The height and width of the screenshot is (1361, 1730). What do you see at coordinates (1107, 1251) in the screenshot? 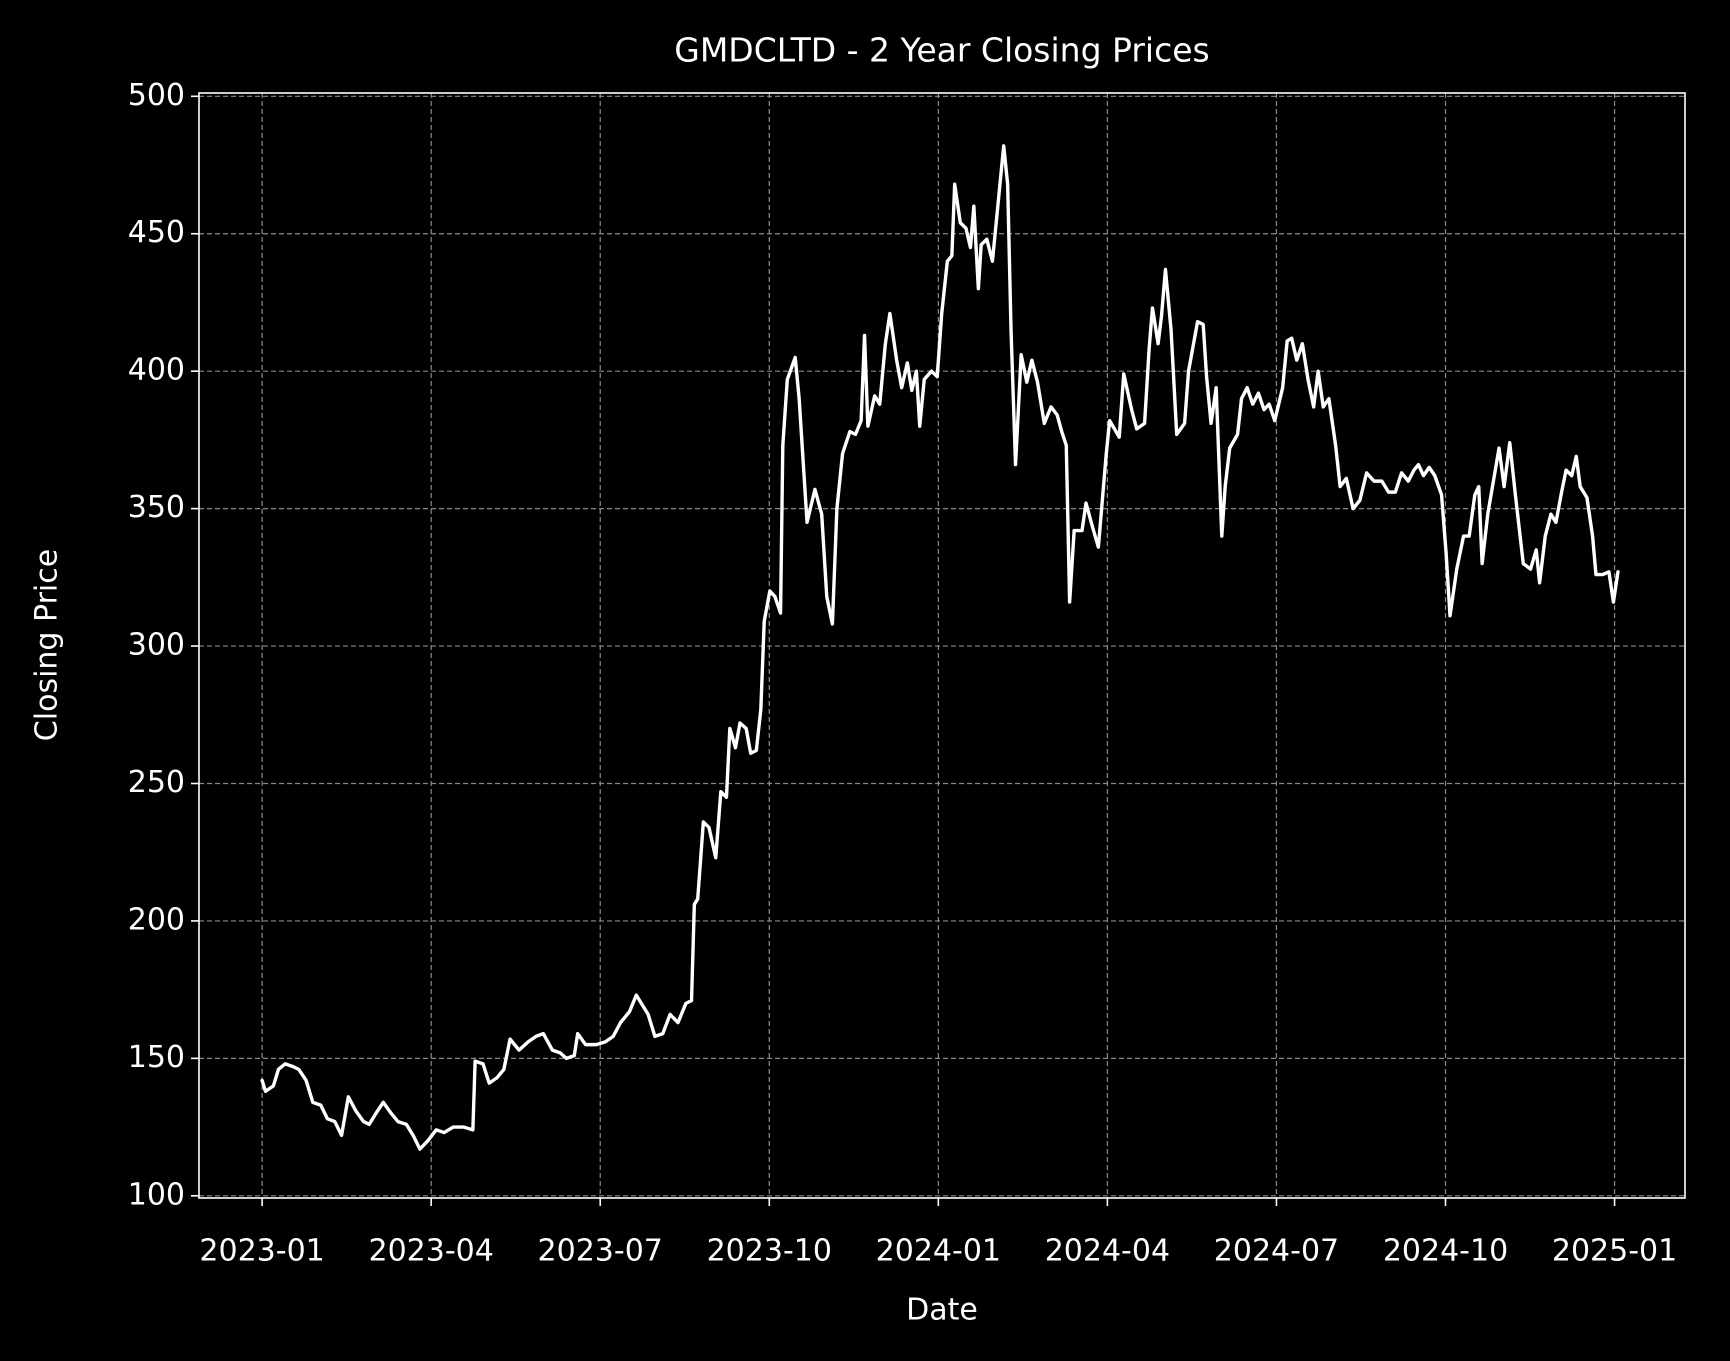
I see `x-tick-label: 2024-04` at bounding box center [1107, 1251].